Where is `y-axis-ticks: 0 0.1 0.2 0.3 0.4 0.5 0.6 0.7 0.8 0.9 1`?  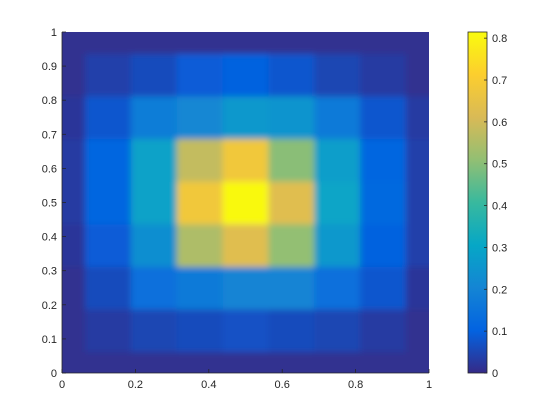
y-axis-ticks: 0 0.1 0.2 0.3 0.4 0.5 0.6 0.7 0.8 0.9 1 is located at coordinates (54, 203).